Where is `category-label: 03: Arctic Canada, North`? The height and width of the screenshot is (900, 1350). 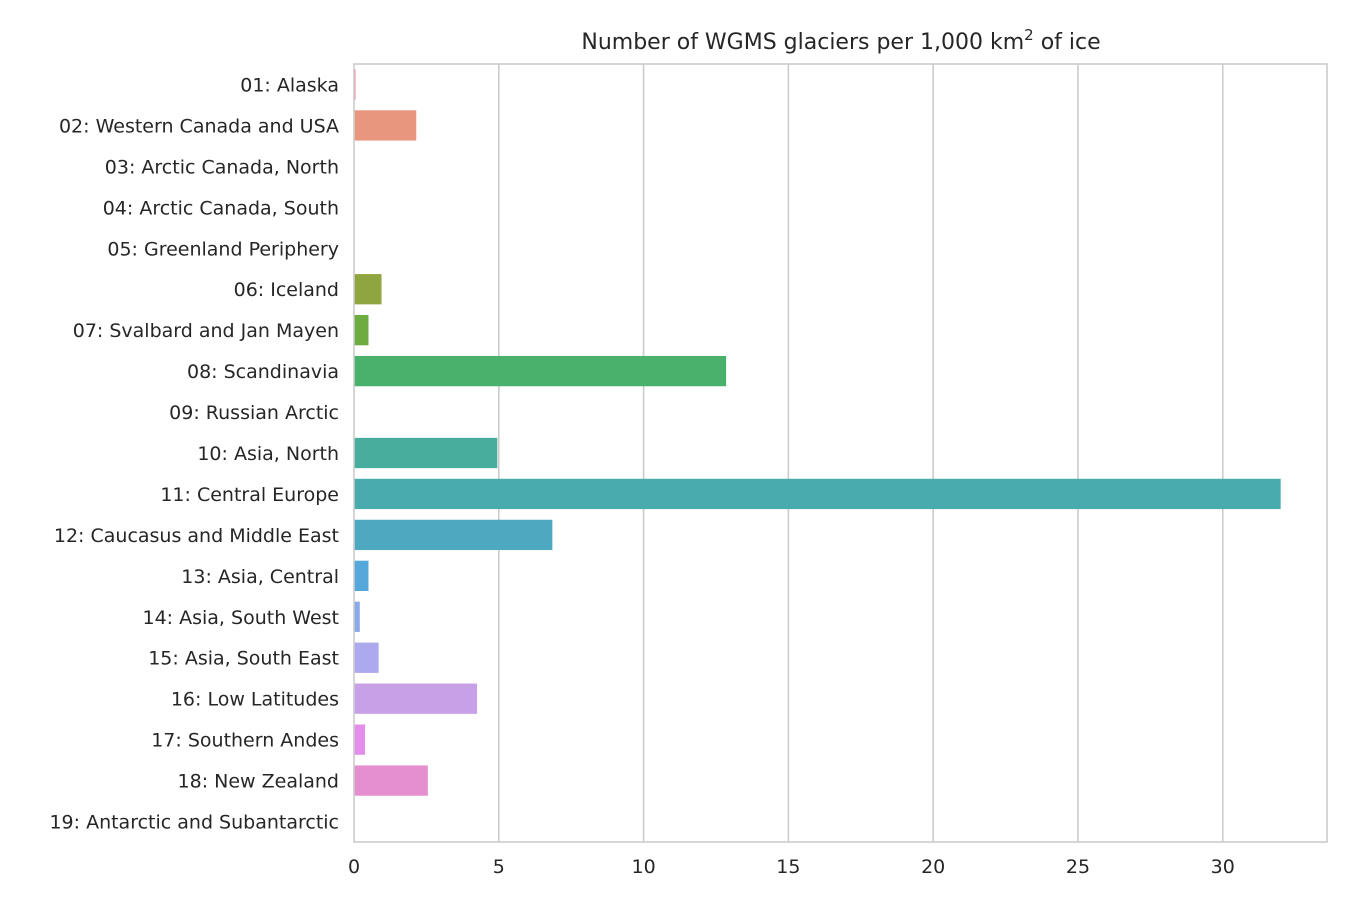 category-label: 03: Arctic Canada, North is located at coordinates (222, 167).